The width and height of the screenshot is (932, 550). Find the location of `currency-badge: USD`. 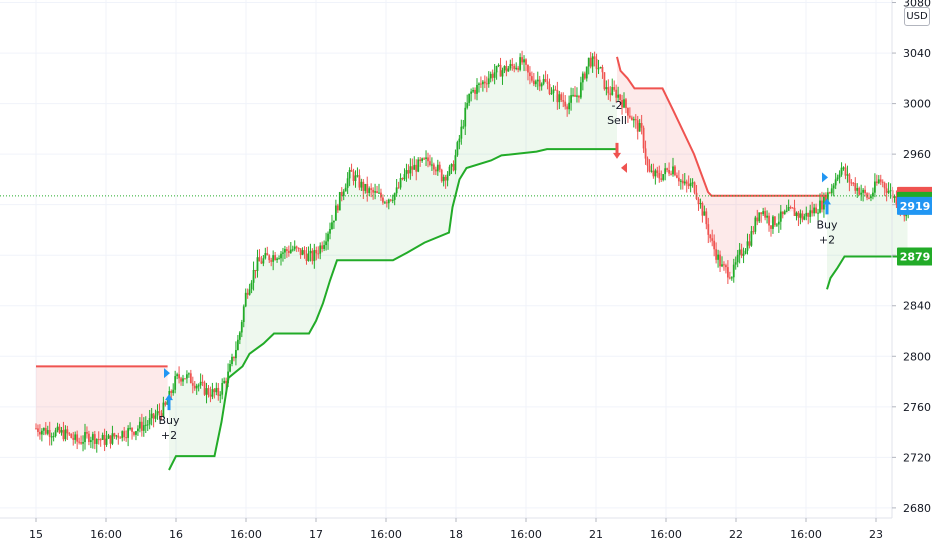

currency-badge: USD is located at coordinates (917, 16).